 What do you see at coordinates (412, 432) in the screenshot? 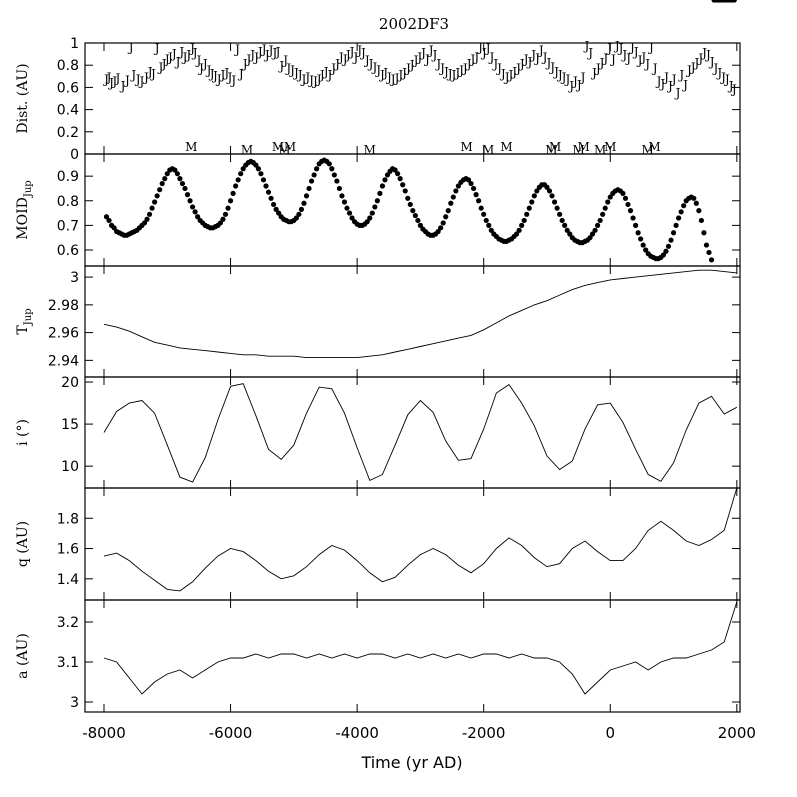
I see `panel-frame` at bounding box center [412, 432].